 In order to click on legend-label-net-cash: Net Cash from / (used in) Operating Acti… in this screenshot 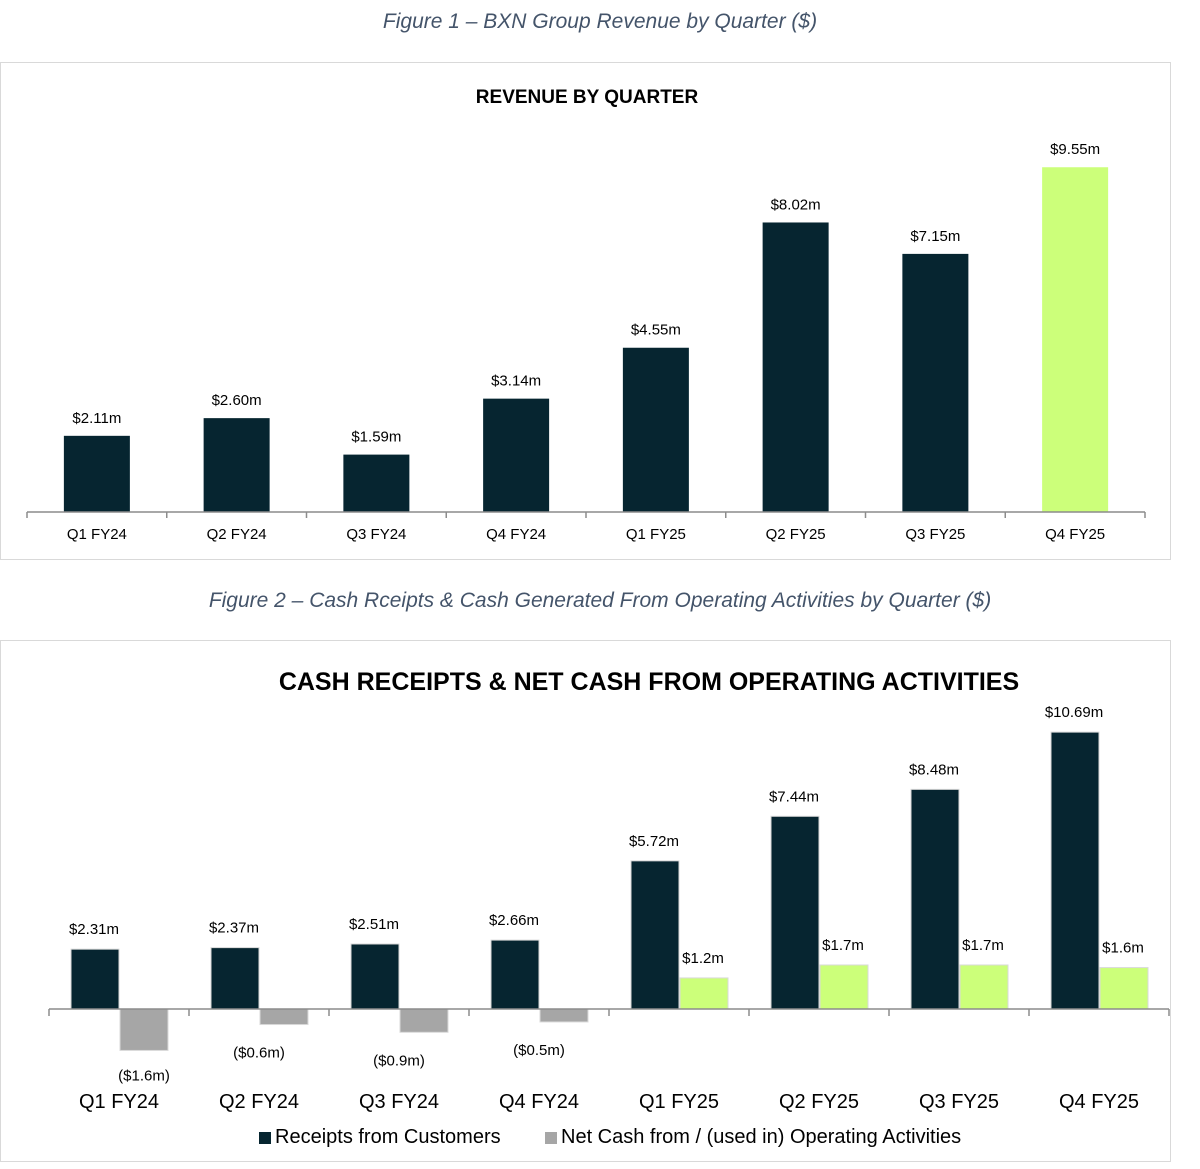, I will do `click(761, 1137)`.